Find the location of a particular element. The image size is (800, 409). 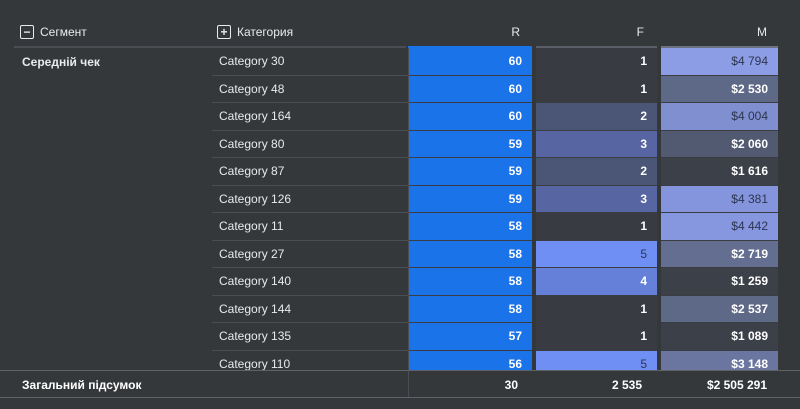

m-value-cell: $4 381 is located at coordinates (719, 199).